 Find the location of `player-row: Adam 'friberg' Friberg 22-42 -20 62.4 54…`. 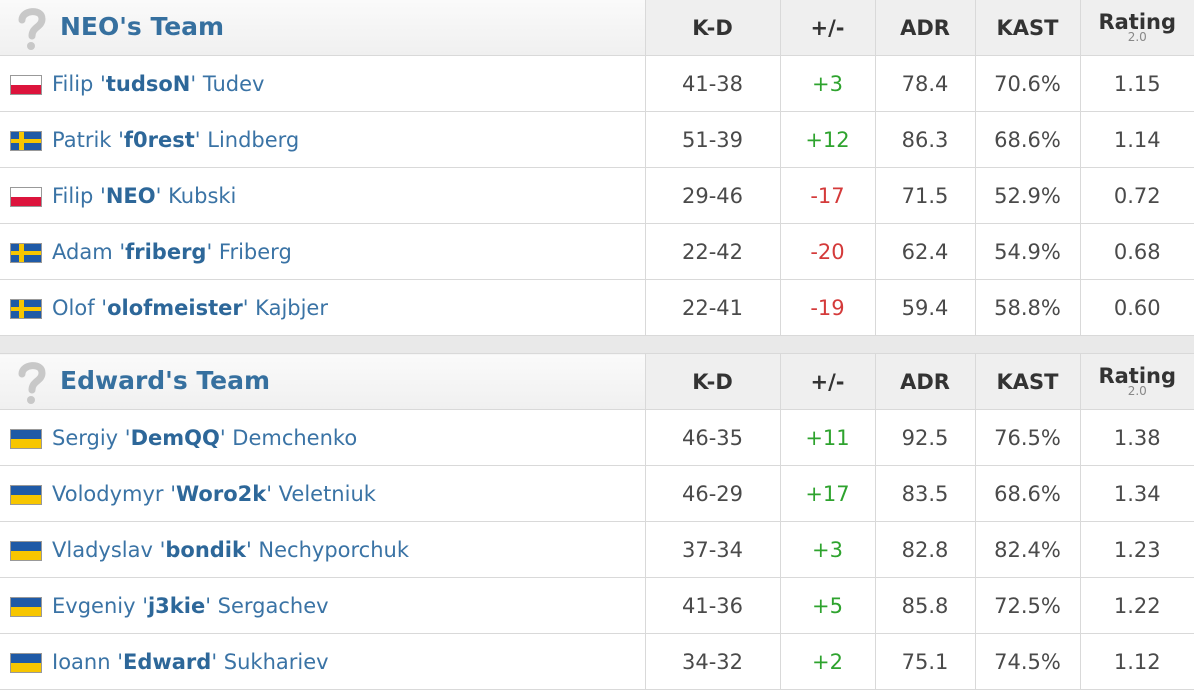

player-row: Adam 'friberg' Friberg 22-42 -20 62.4 54… is located at coordinates (597, 251).